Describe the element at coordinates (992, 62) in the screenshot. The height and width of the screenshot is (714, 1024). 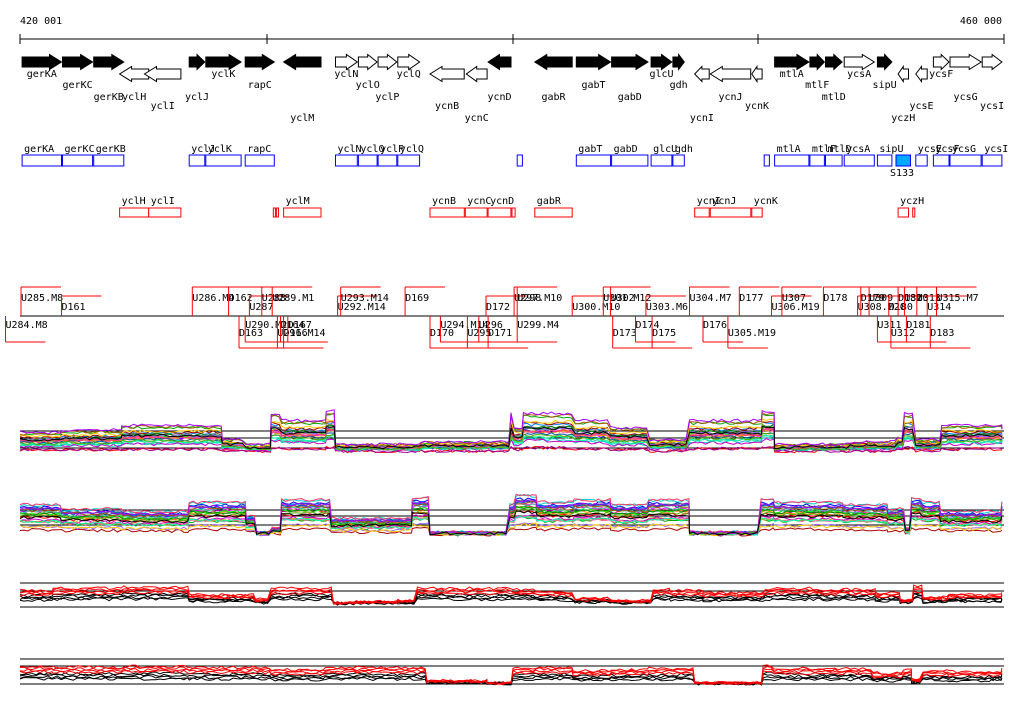
I see `gene-arrow-ycsI` at that location.